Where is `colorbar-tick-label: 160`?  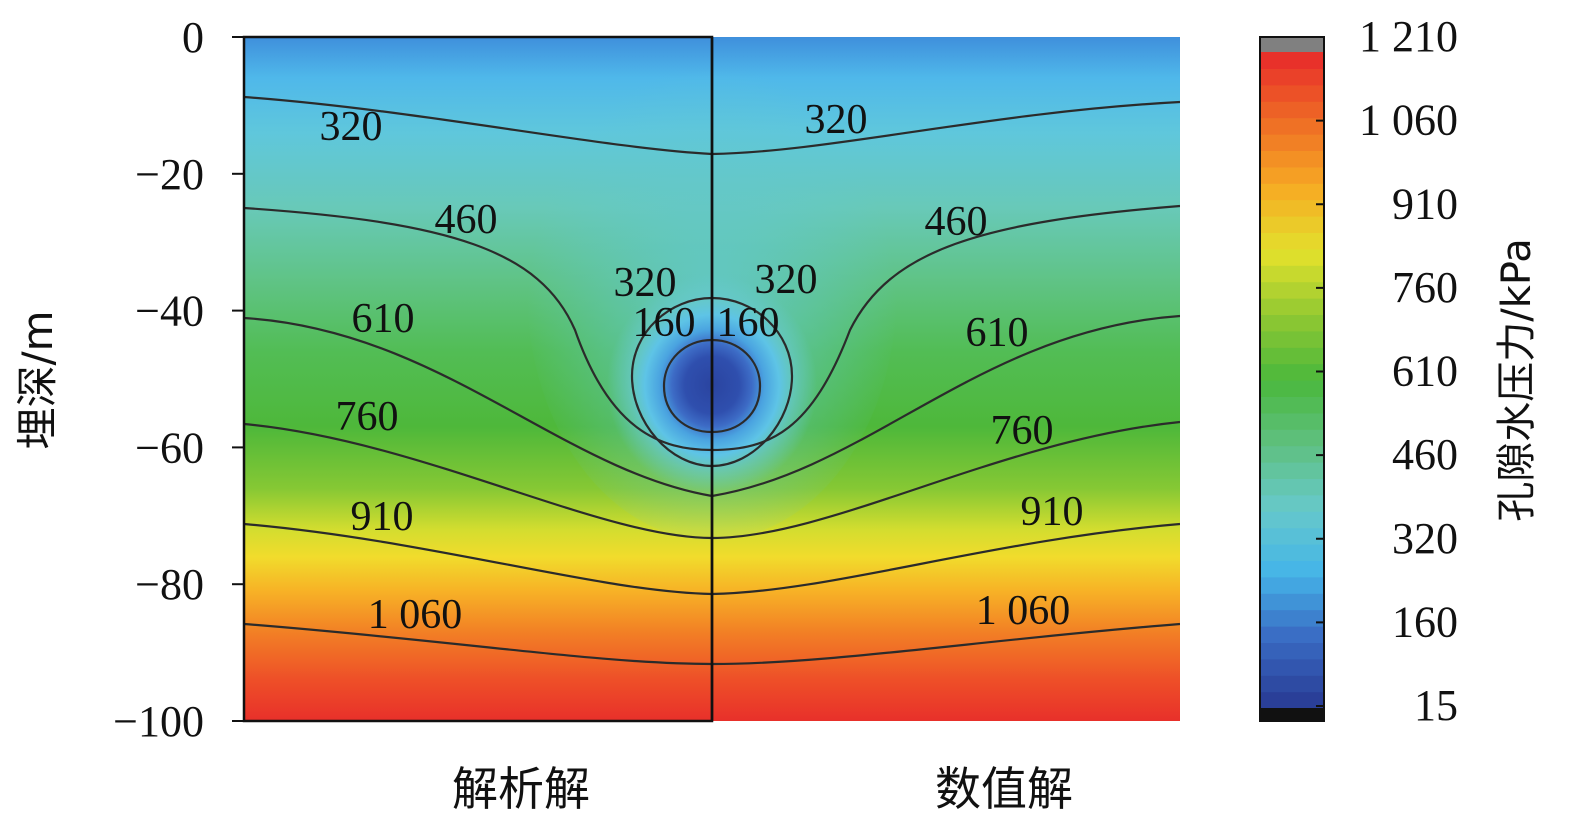 colorbar-tick-label: 160 is located at coordinates (1425, 621).